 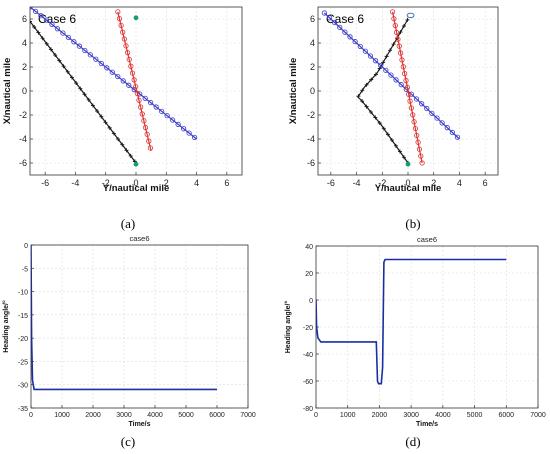 I want to click on y-tick-label: -25, so click(x=23, y=362).